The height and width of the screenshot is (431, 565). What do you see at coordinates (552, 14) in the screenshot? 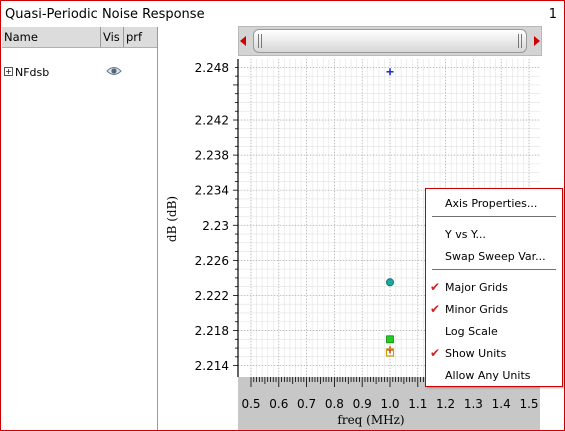
I see `panel-number: 1` at bounding box center [552, 14].